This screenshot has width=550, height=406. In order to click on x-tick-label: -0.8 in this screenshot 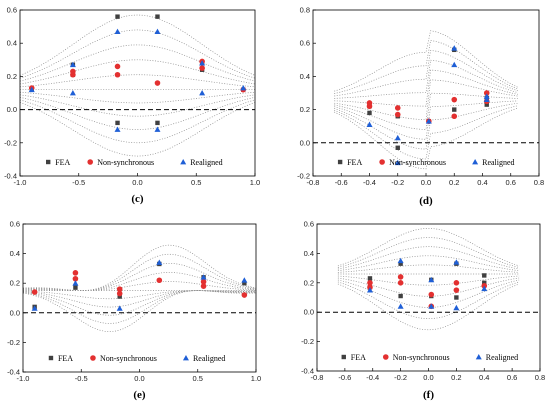, I will do `click(317, 377)`.